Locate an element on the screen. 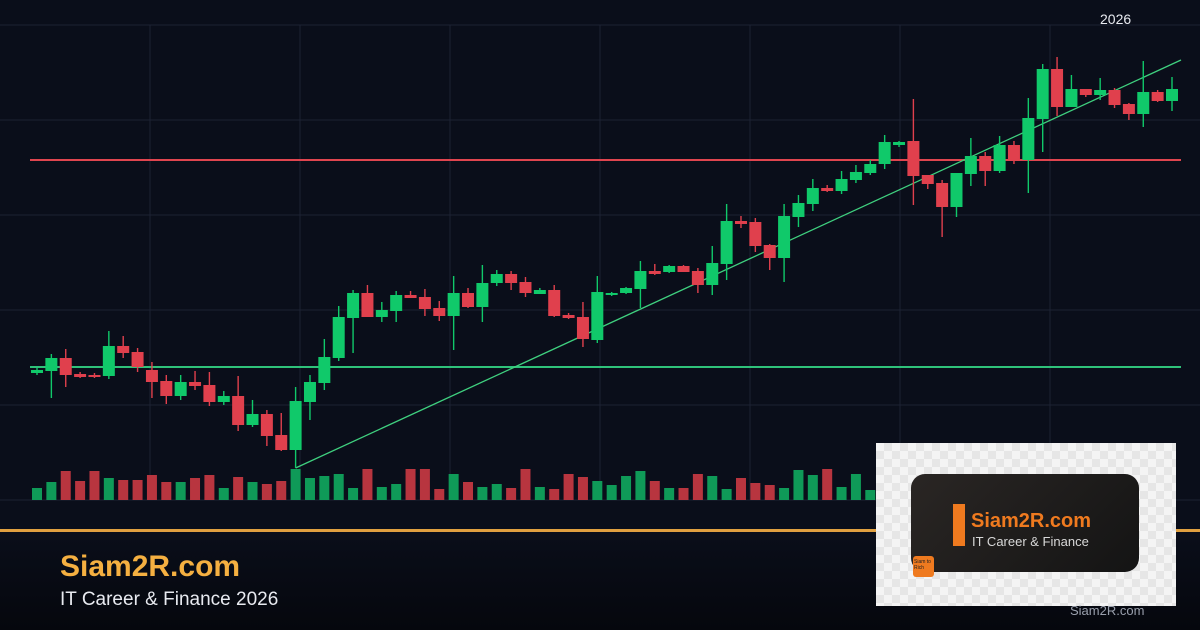 This screenshot has width=1200, height=630. volume-bars is located at coordinates (454, 484).